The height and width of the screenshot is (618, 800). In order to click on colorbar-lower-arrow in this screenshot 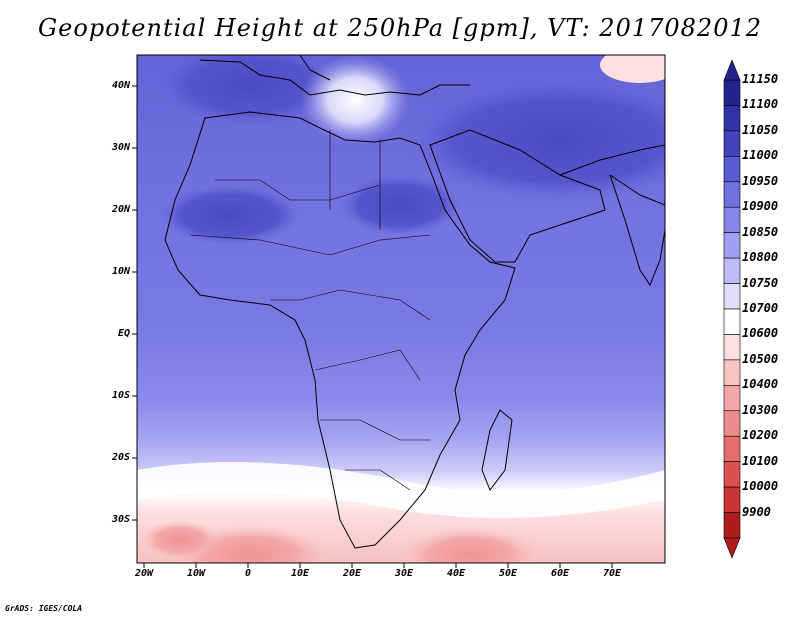, I will do `click(732, 548)`.